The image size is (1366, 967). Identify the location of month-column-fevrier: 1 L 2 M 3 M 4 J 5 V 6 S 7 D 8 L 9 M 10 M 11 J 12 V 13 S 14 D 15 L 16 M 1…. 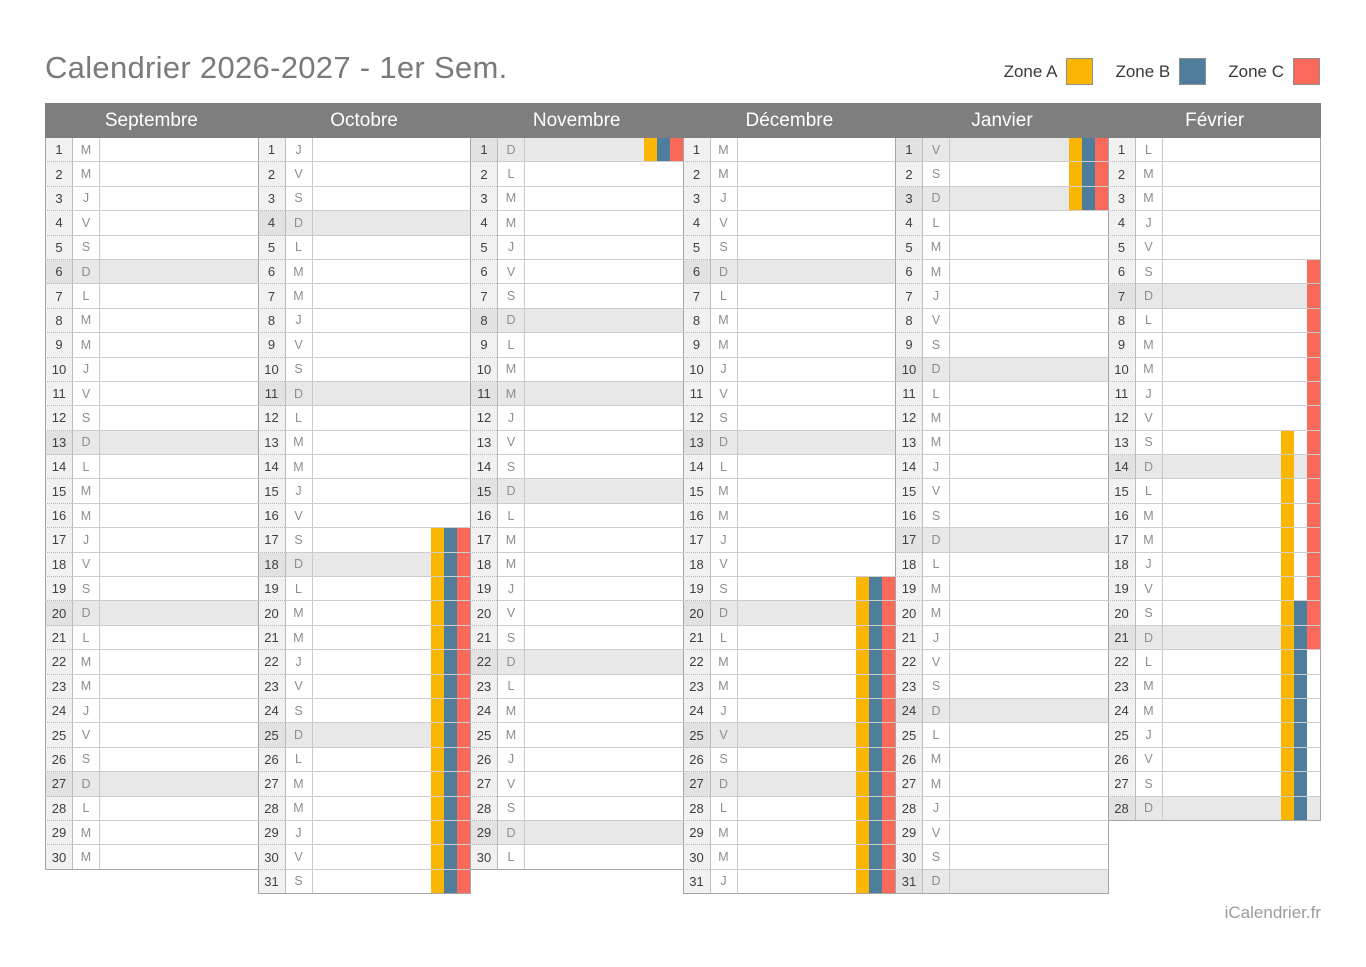
(1214, 479).